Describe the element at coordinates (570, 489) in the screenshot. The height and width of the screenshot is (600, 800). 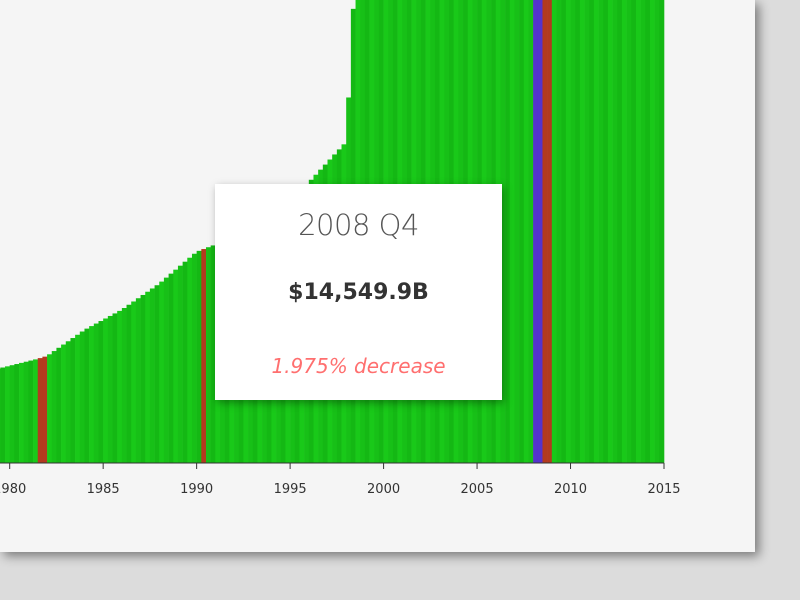
I see `x-tick-label: 2010` at that location.